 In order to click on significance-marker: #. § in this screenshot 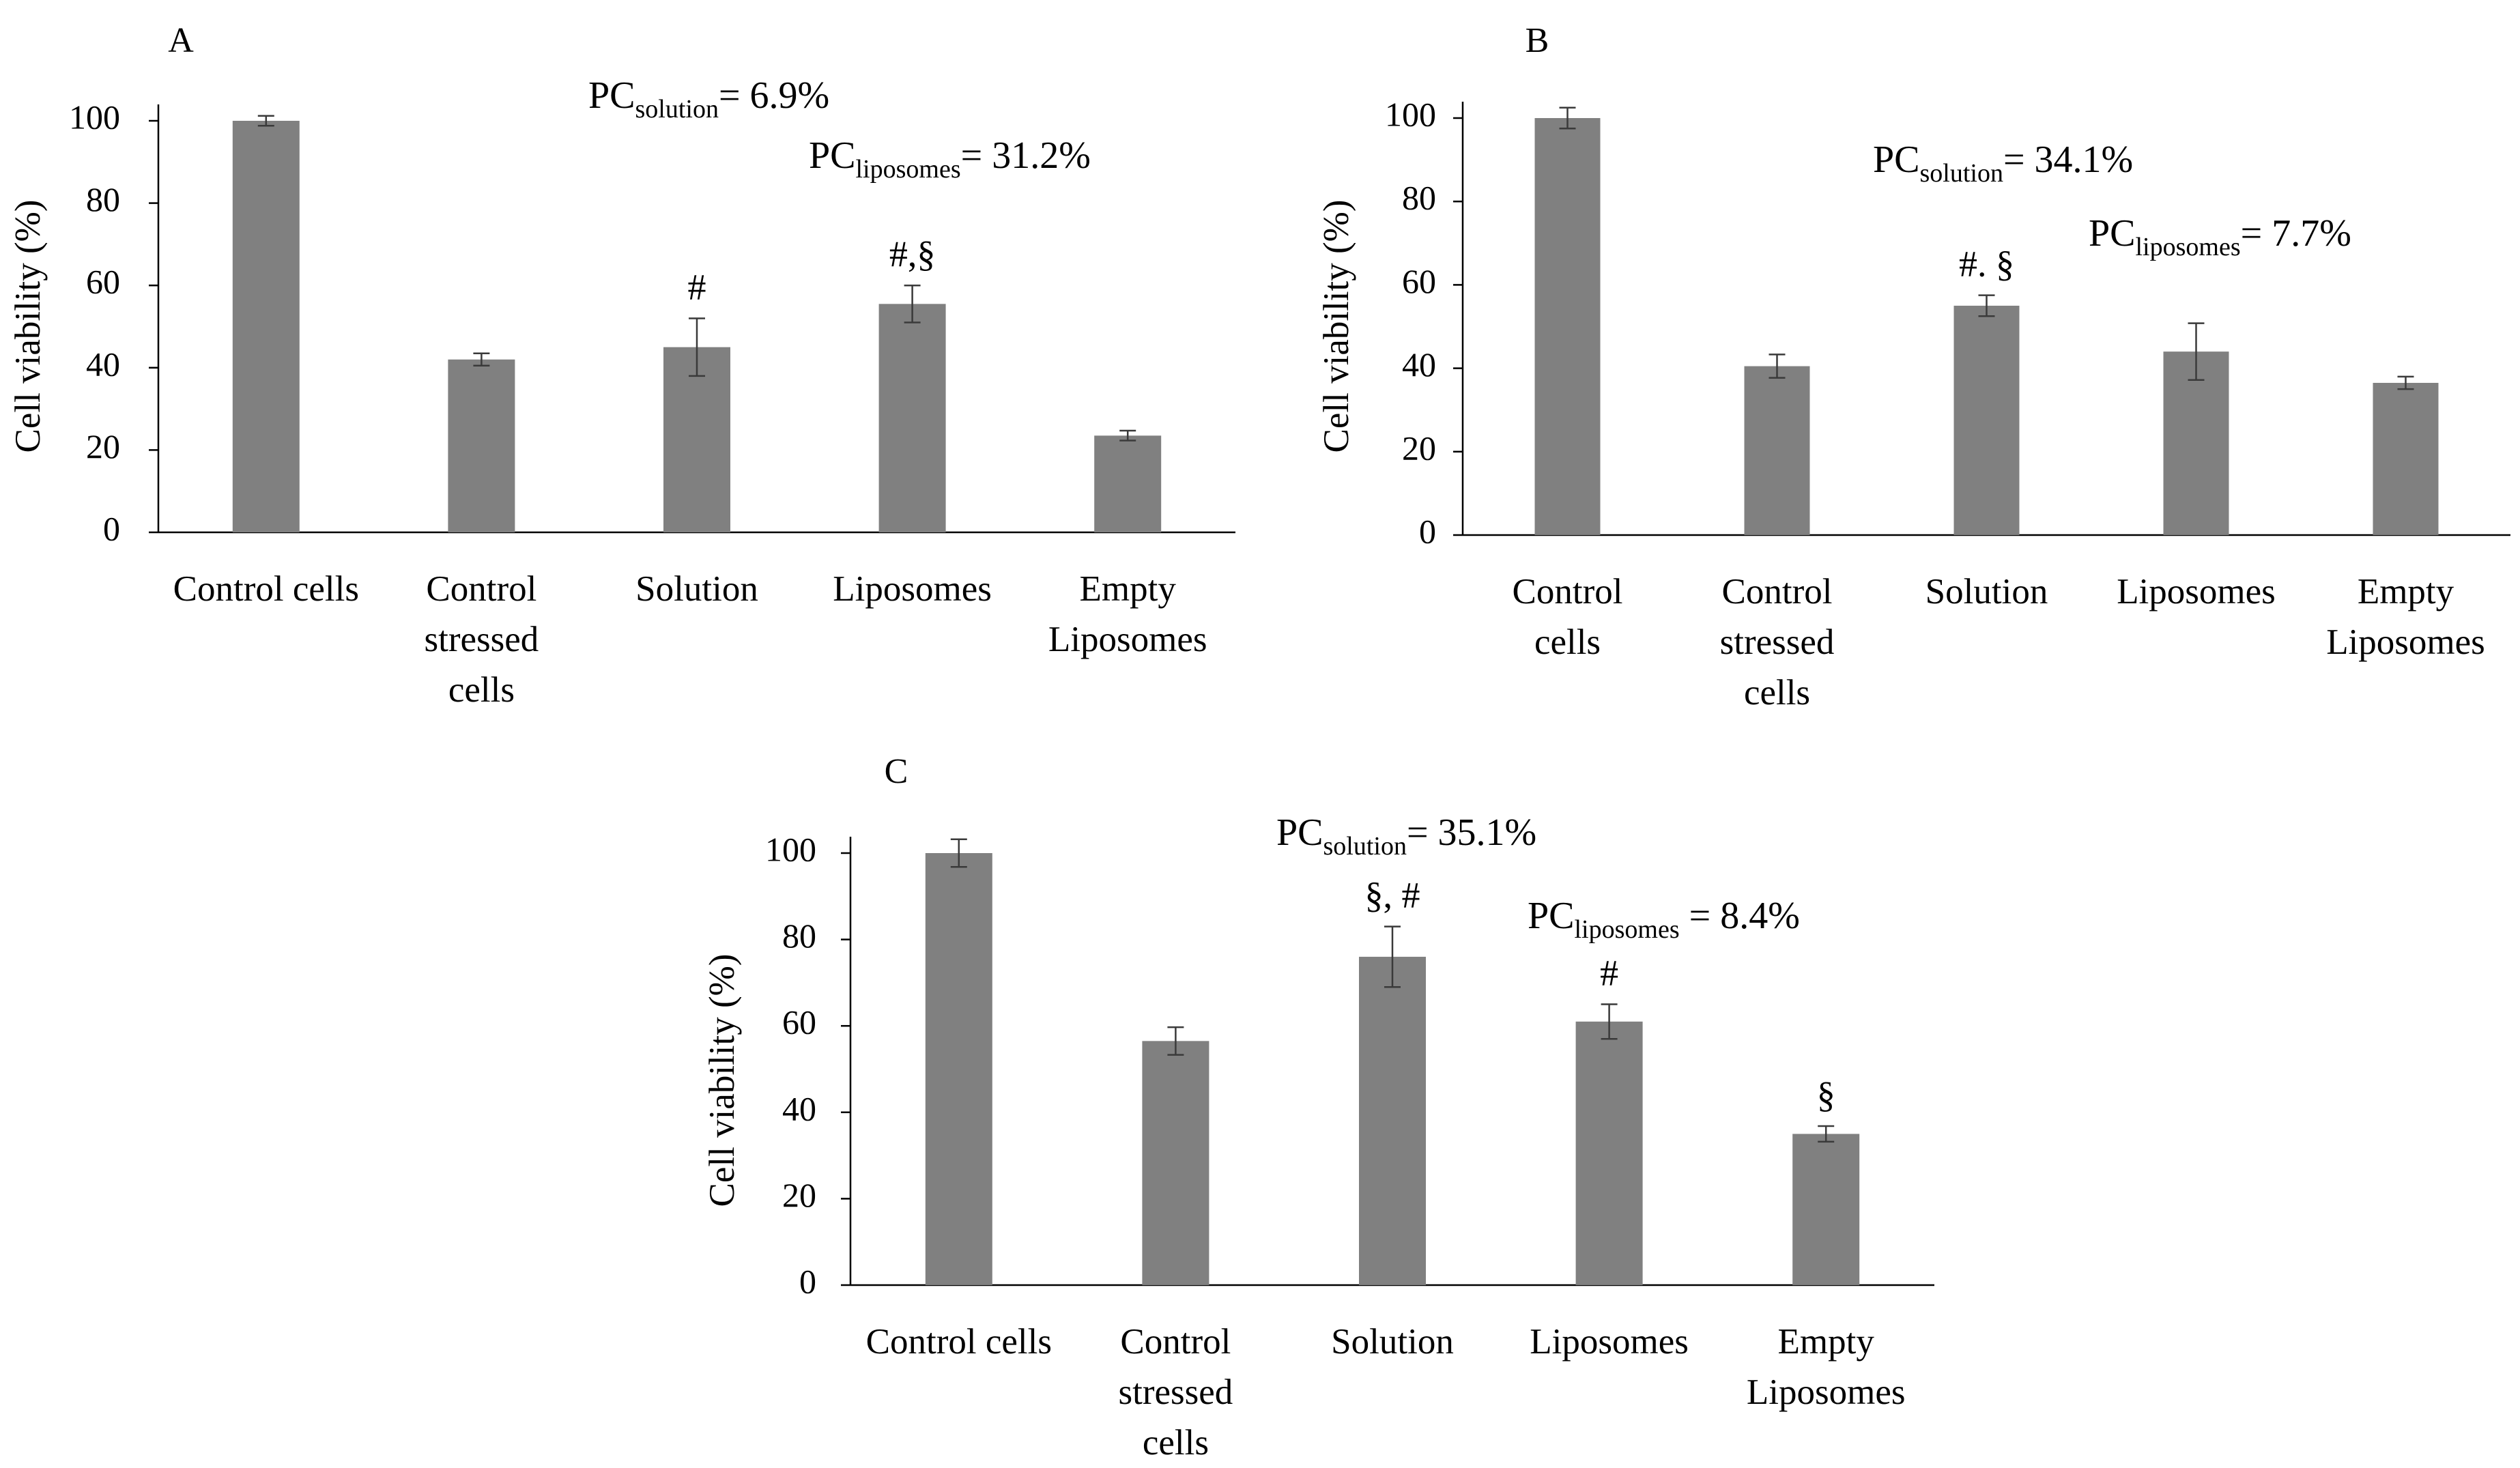, I will do `click(1986, 264)`.